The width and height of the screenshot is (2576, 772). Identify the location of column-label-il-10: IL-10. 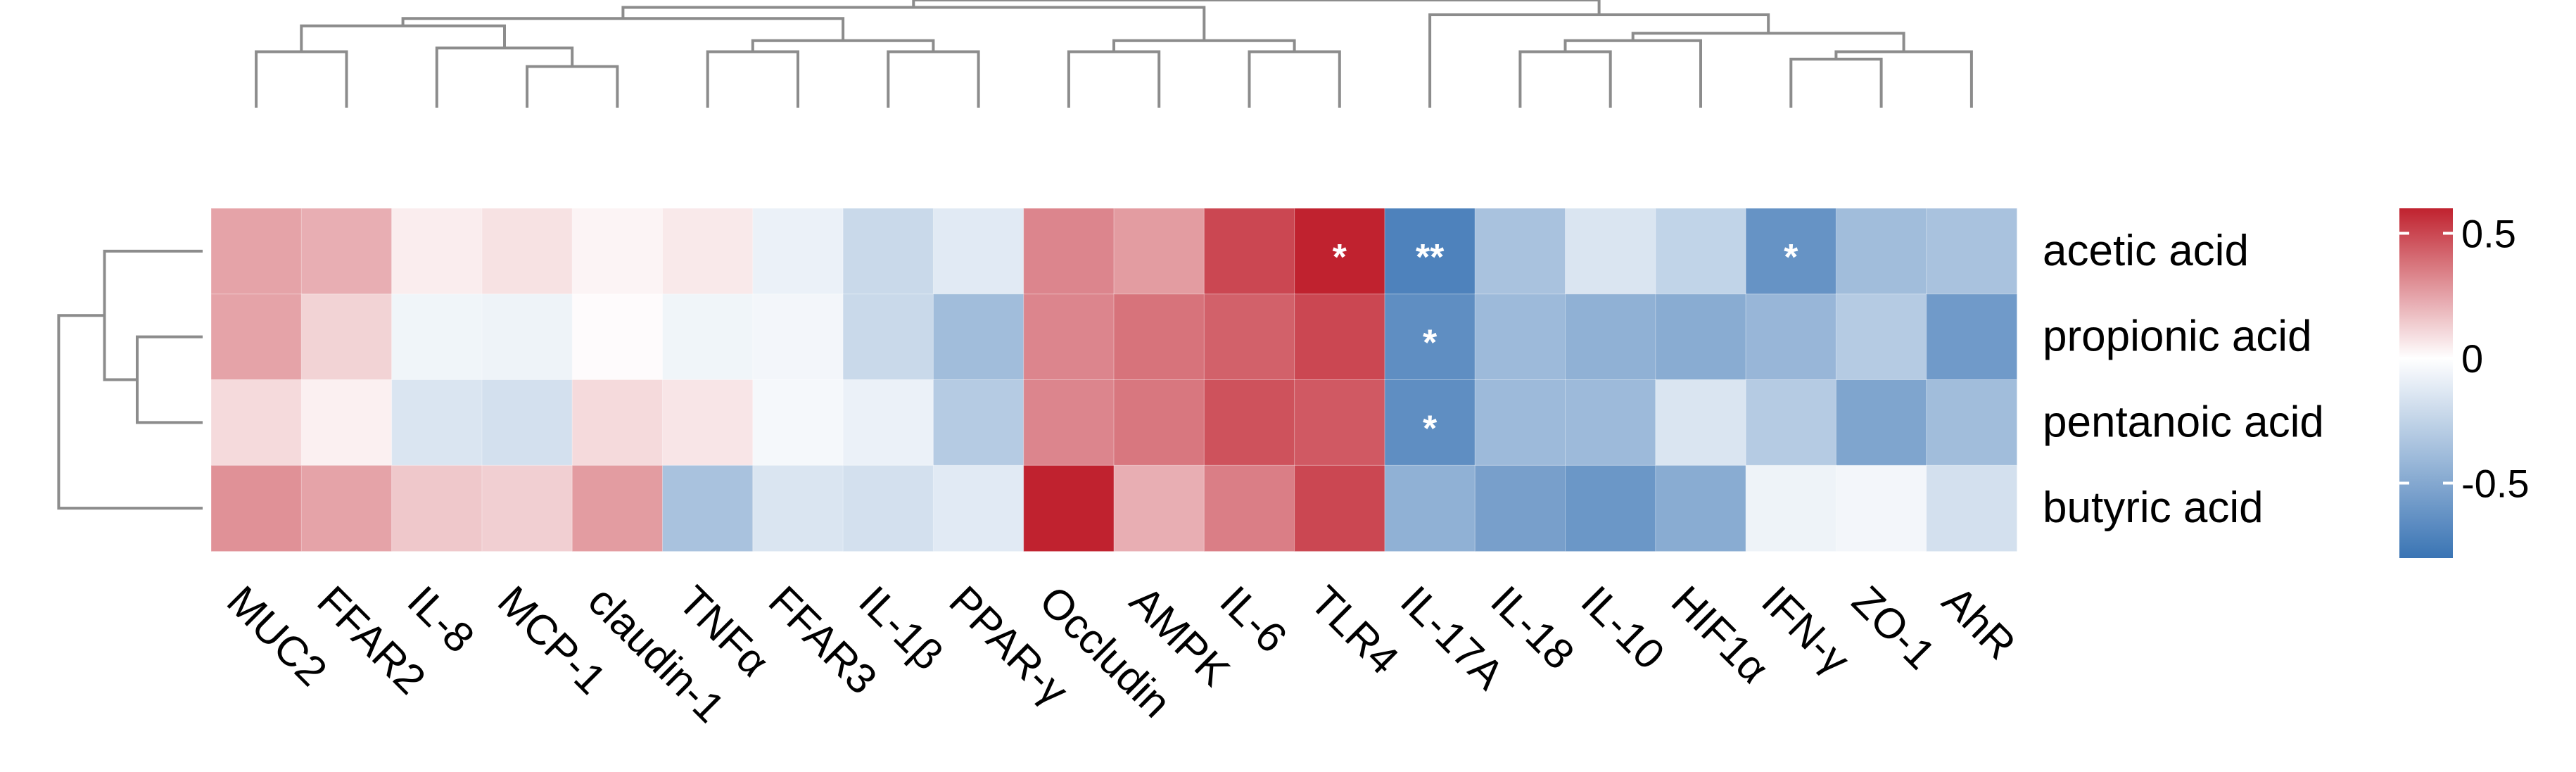
(1623, 627).